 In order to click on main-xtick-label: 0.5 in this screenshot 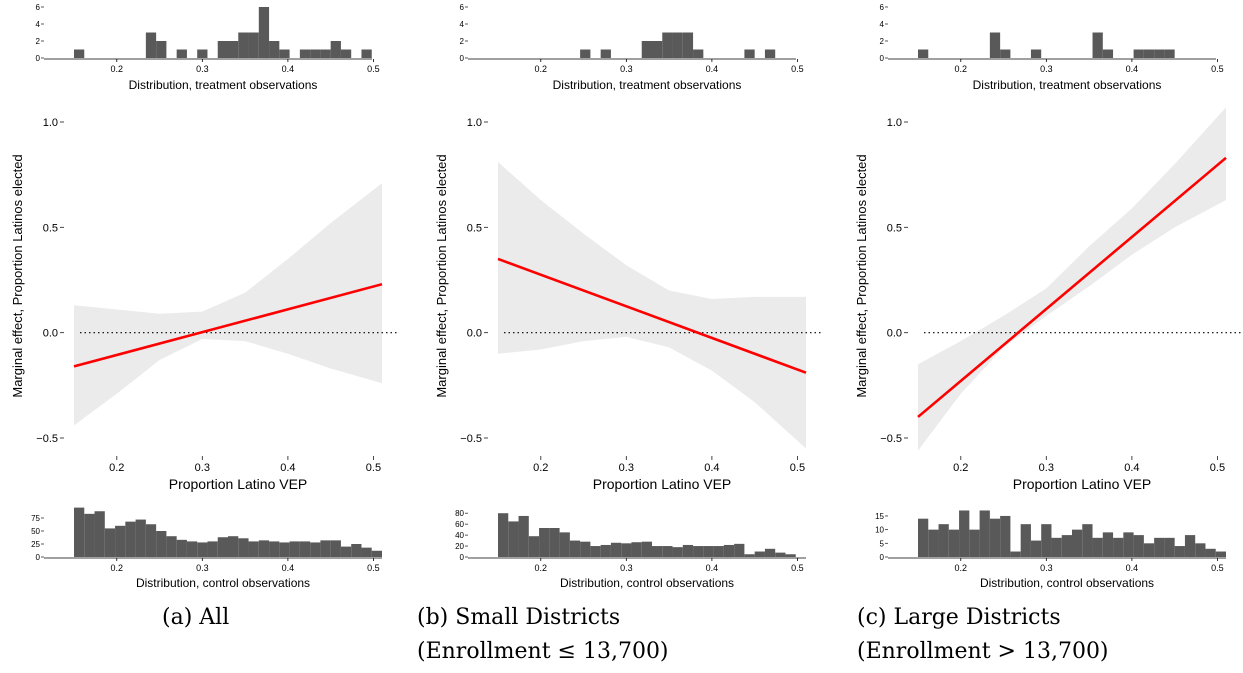, I will do `click(1217, 468)`.